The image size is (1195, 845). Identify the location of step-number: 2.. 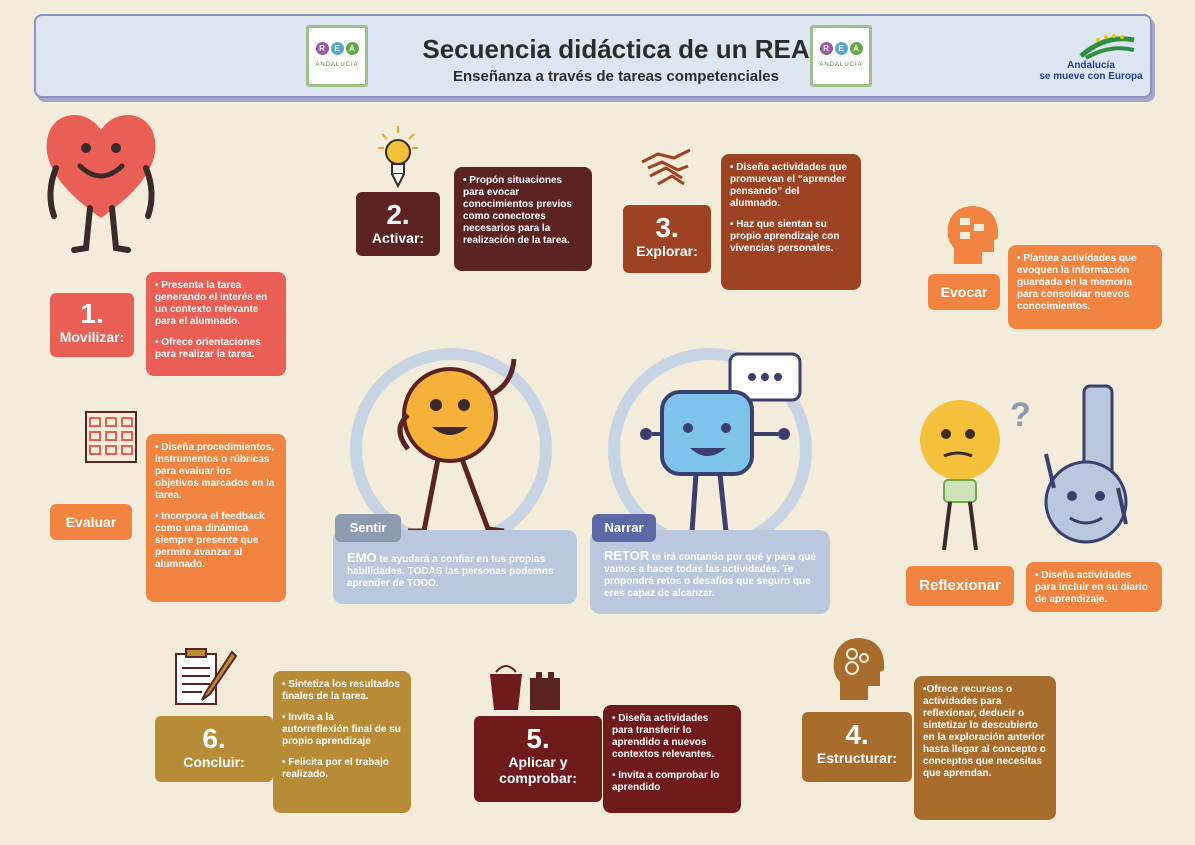
(398, 214).